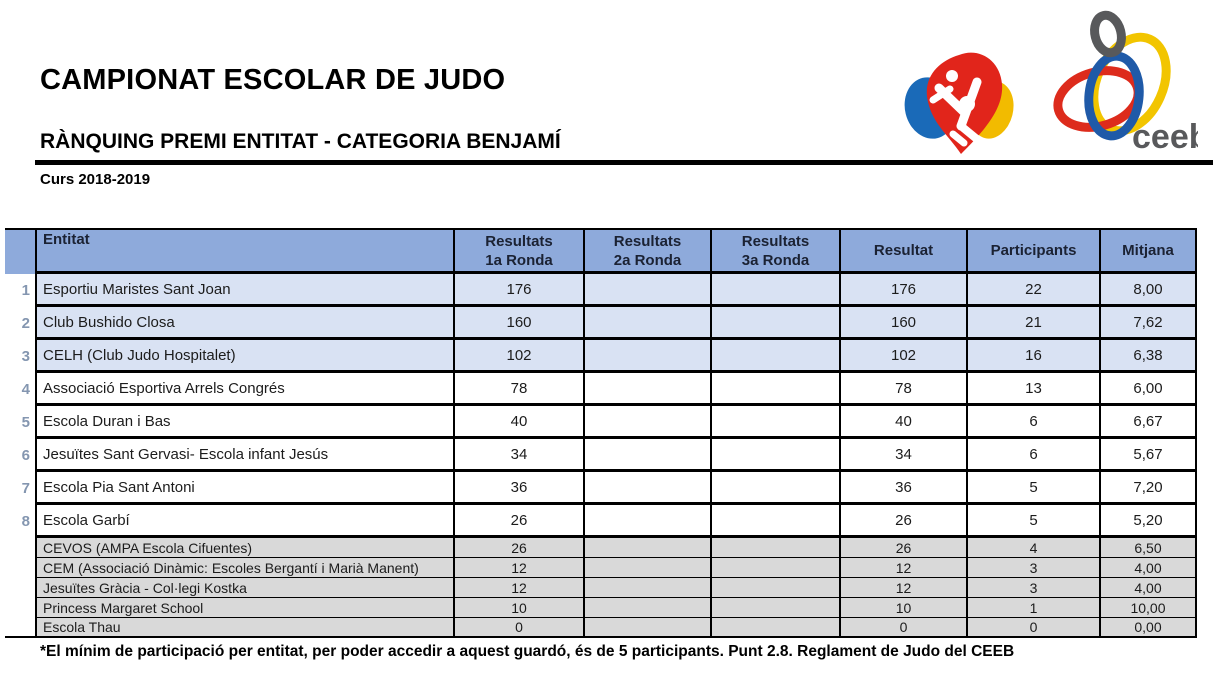 This screenshot has height=700, width=1230. I want to click on rank-number: 8, so click(25, 521).